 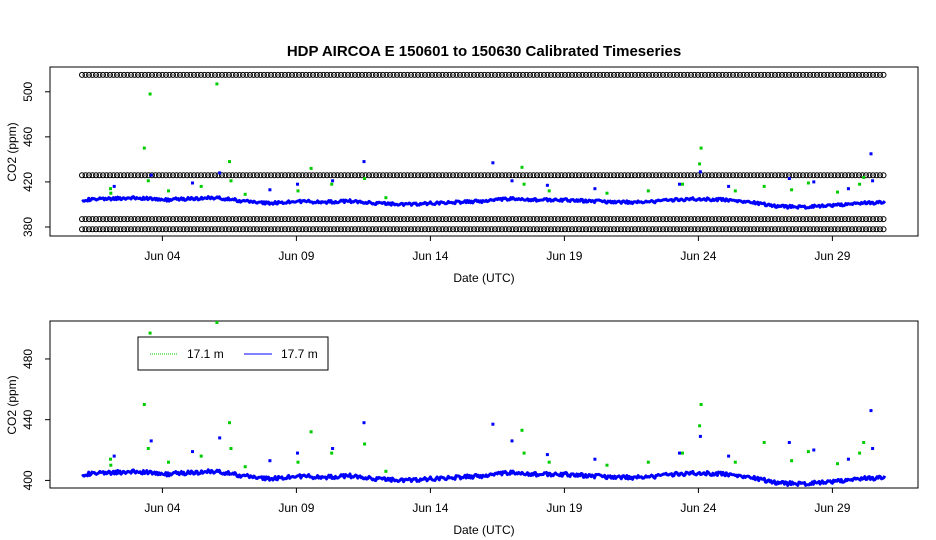 I want to click on bottom-x-tick-label: Jun 19, so click(x=564, y=508).